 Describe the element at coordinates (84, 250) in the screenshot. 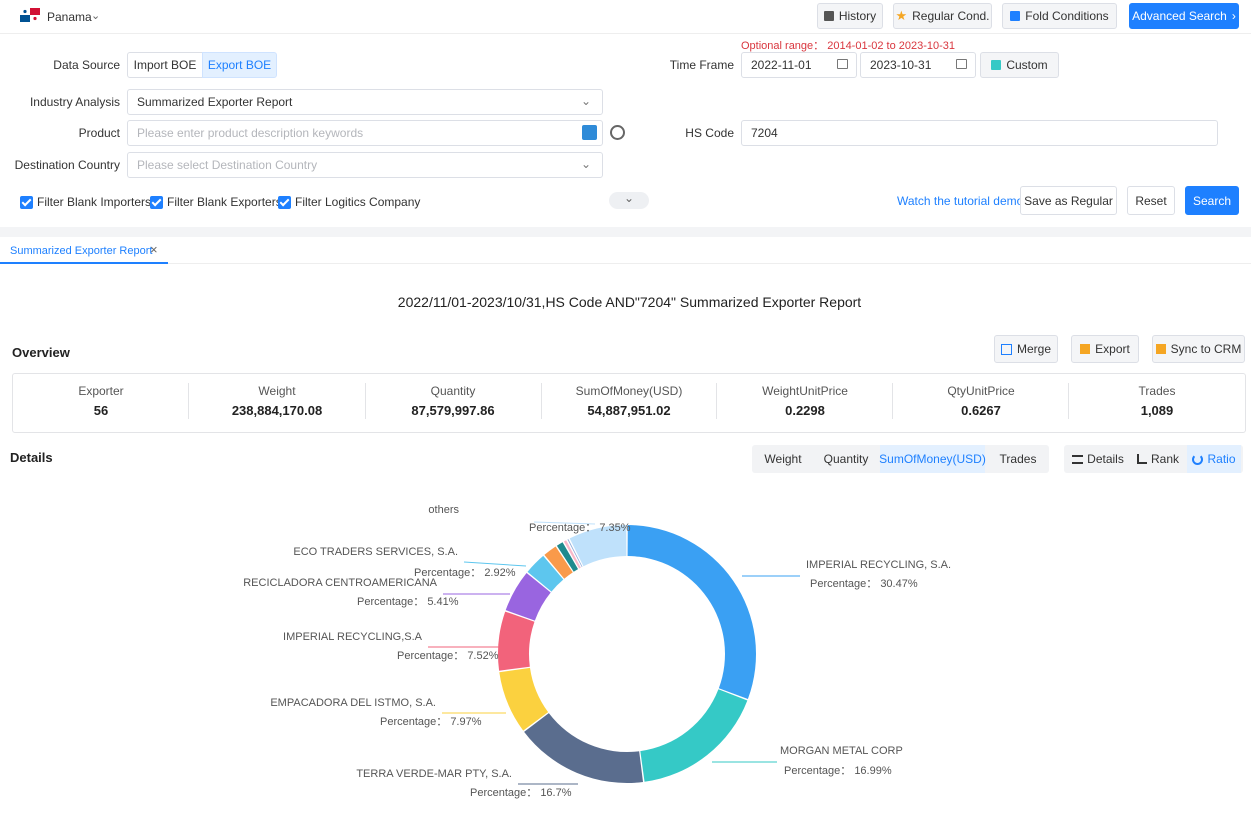

I see `tab-summarized-exporter-report: Summarized Exporter Report ×` at that location.